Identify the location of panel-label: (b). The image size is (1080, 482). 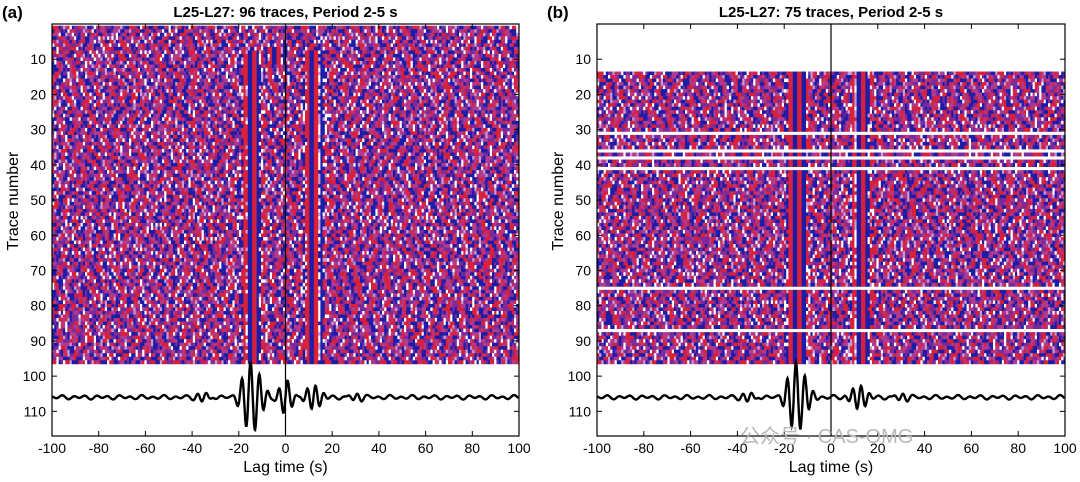
(558, 12).